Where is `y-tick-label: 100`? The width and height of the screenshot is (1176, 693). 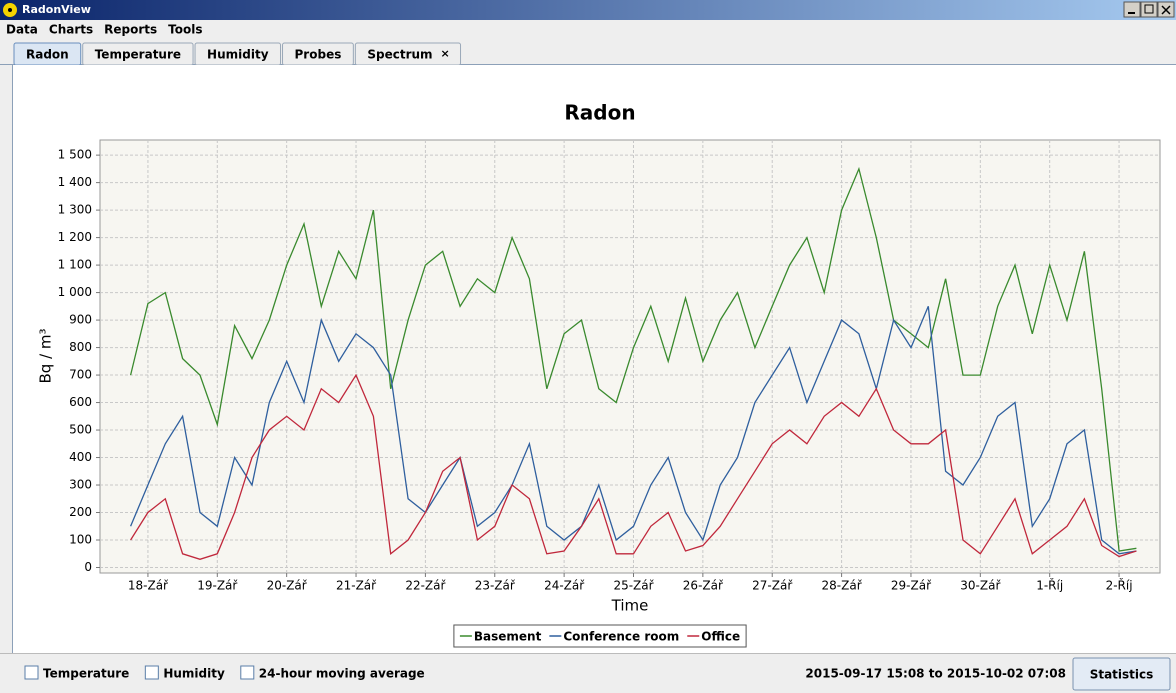 y-tick-label: 100 is located at coordinates (80, 540).